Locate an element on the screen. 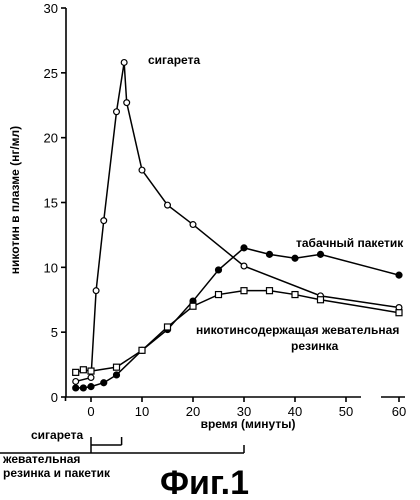  x-tick-label: 60 is located at coordinates (399, 411).